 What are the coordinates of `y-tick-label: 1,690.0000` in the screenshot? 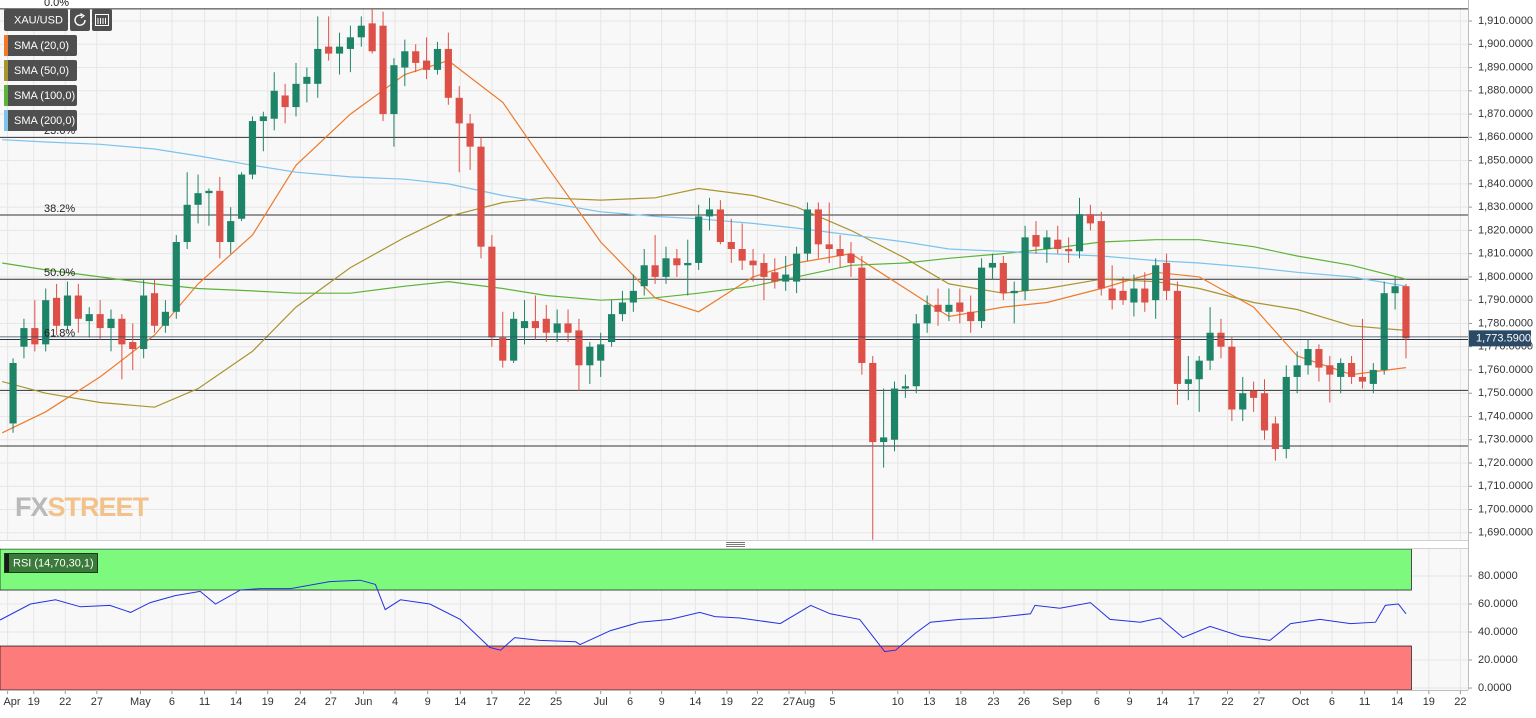 It's located at (1505, 533).